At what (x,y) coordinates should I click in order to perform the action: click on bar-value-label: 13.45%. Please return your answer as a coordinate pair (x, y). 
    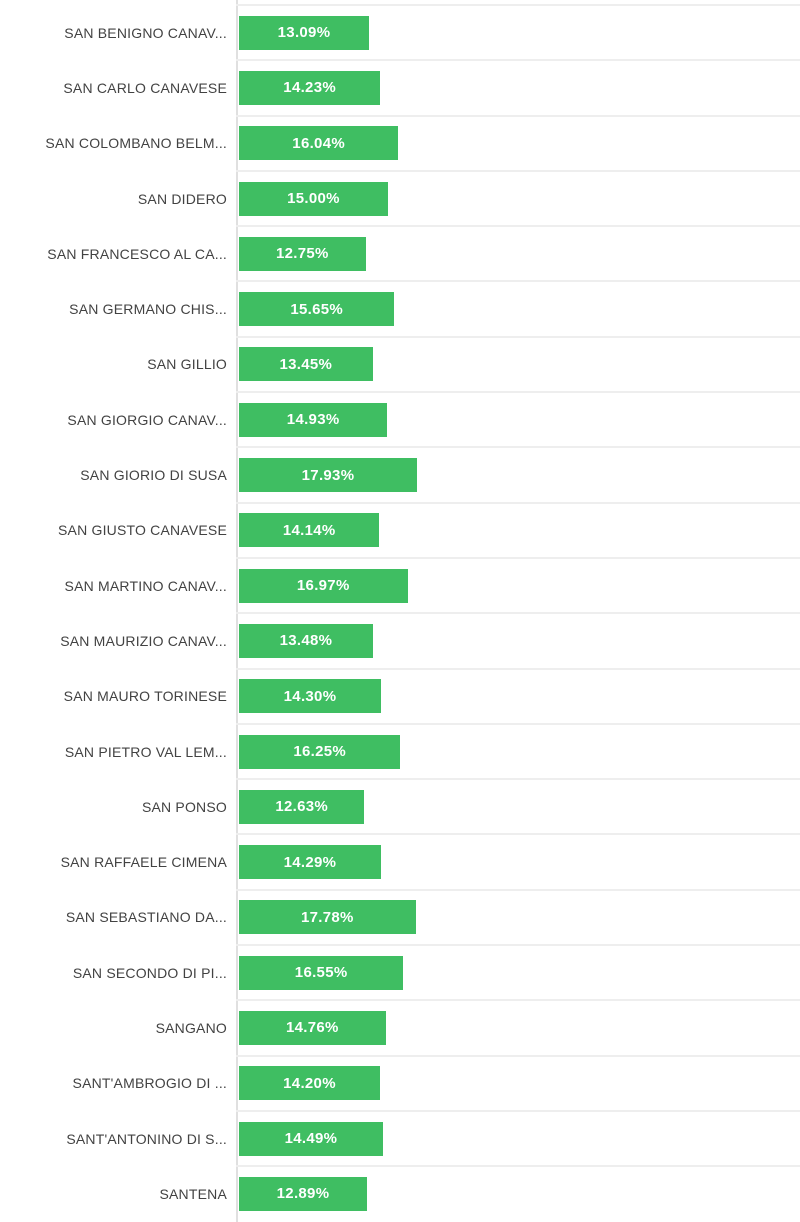
    Looking at the image, I should click on (306, 364).